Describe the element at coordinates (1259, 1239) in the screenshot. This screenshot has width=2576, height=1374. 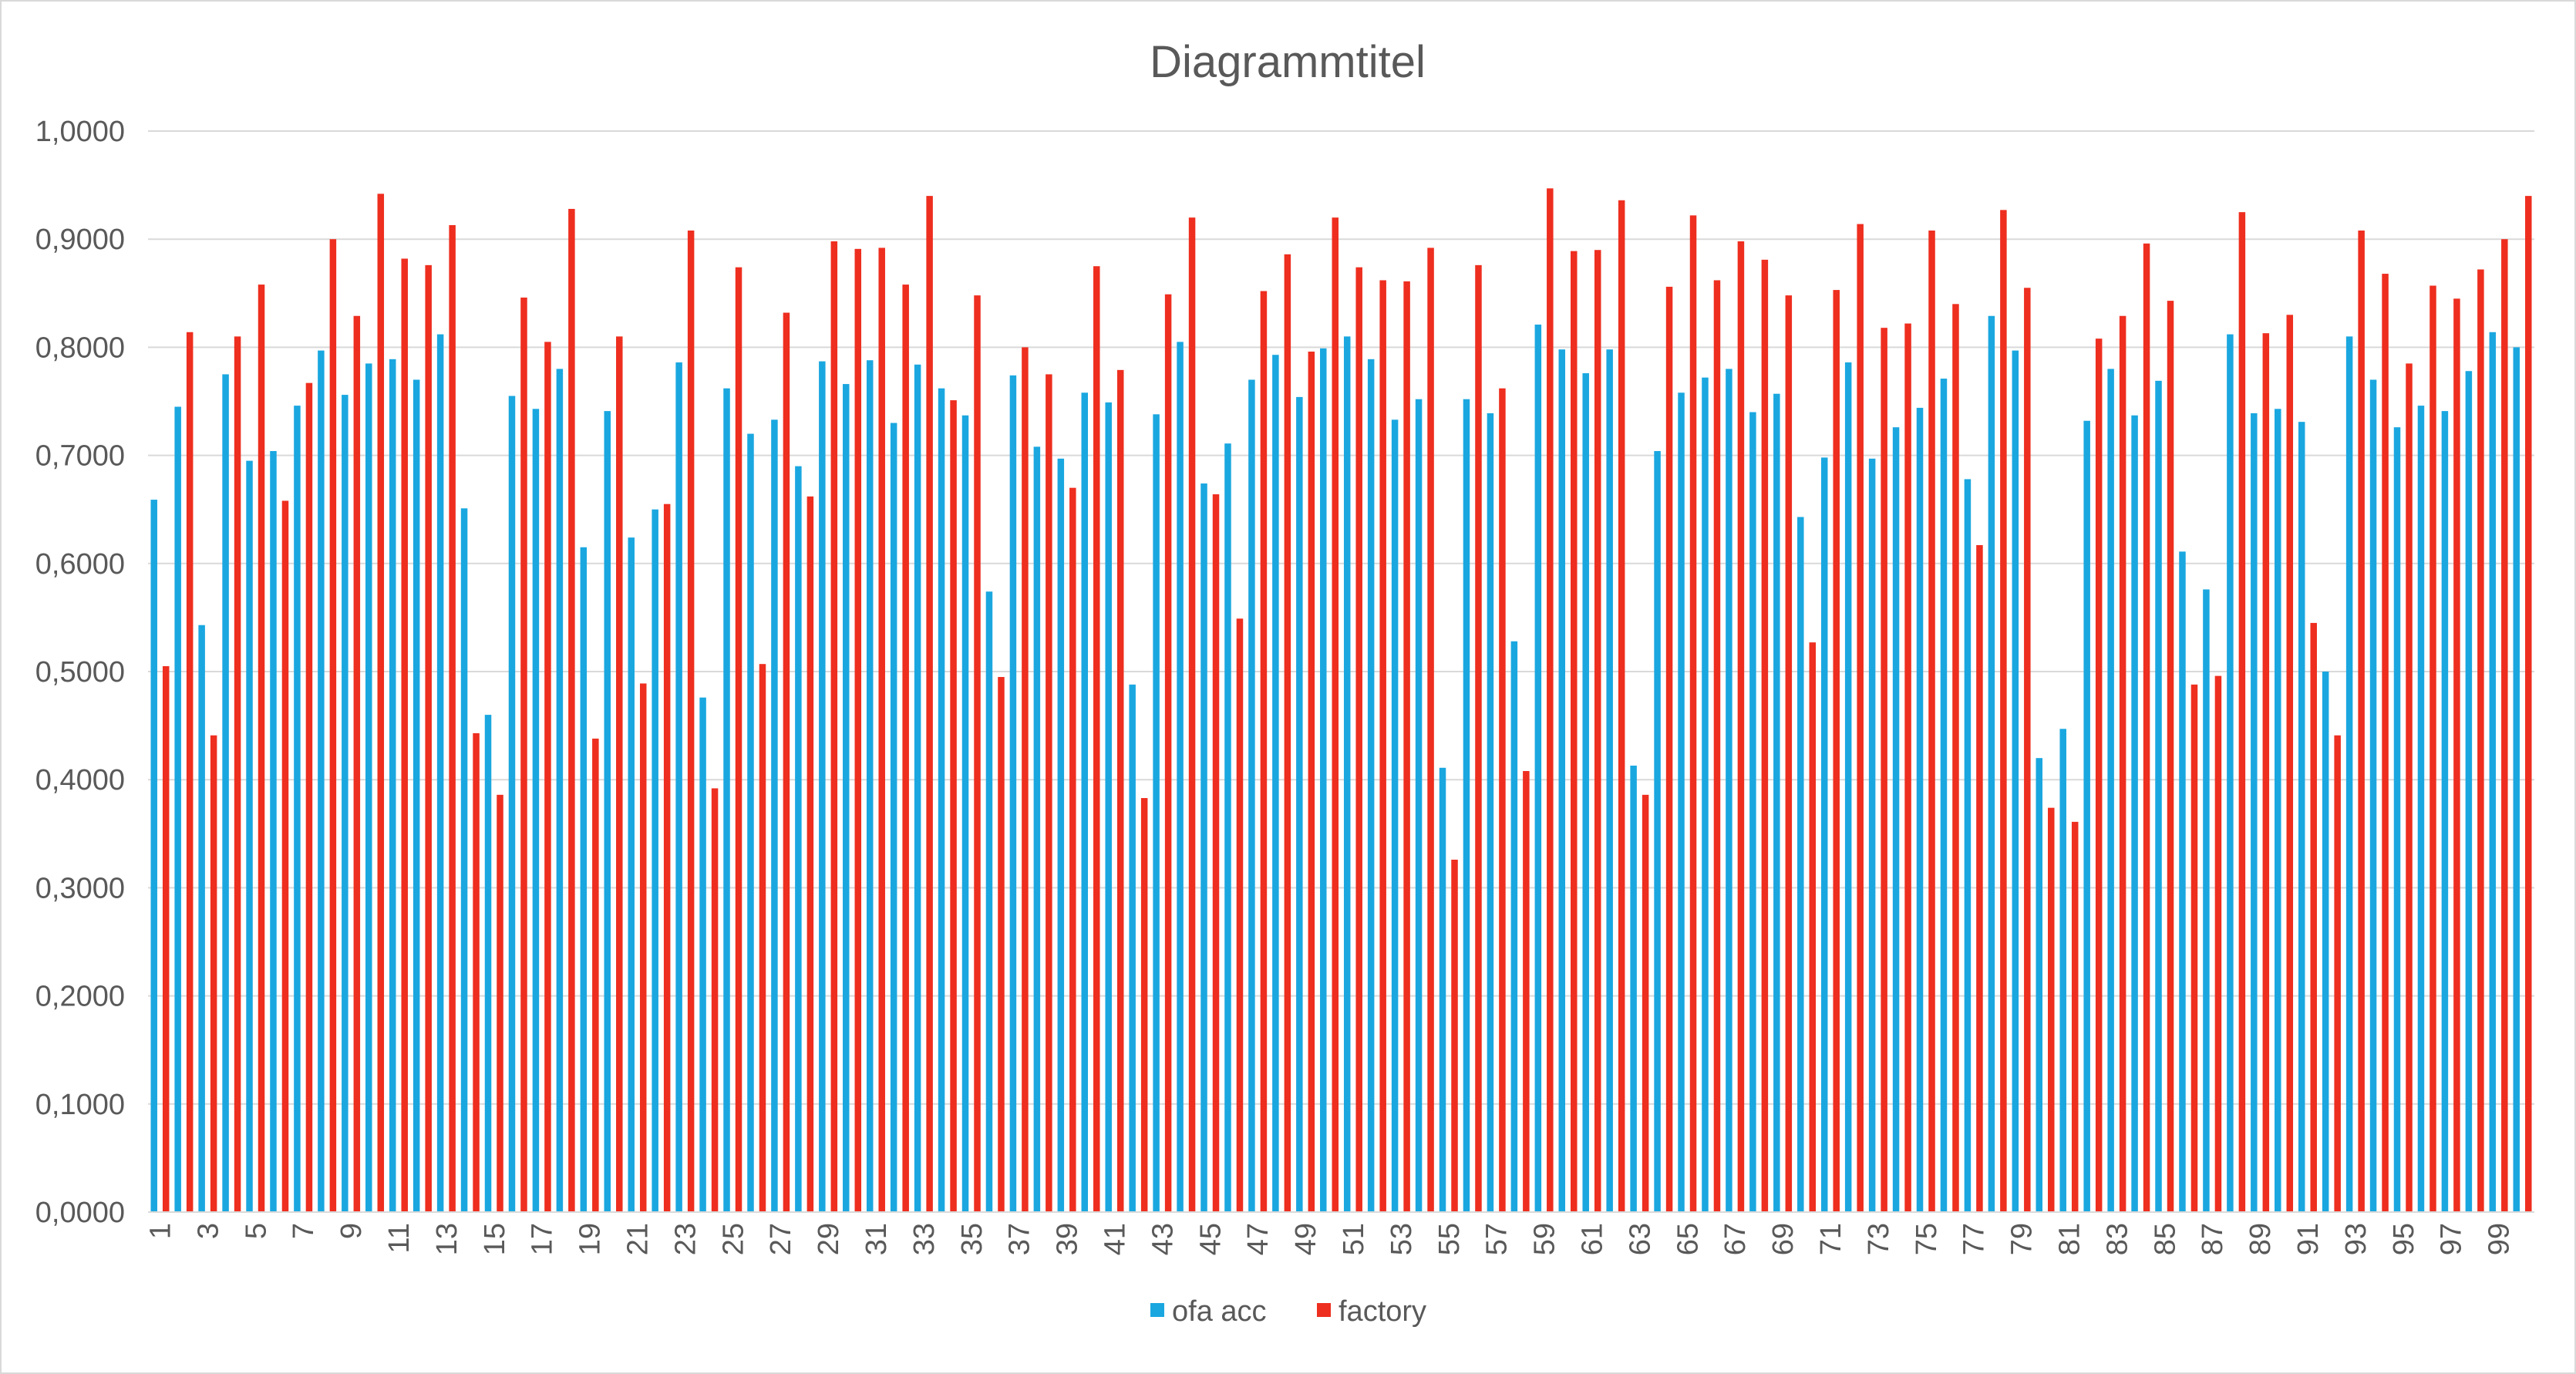
I see `x-tick-label: 47` at that location.